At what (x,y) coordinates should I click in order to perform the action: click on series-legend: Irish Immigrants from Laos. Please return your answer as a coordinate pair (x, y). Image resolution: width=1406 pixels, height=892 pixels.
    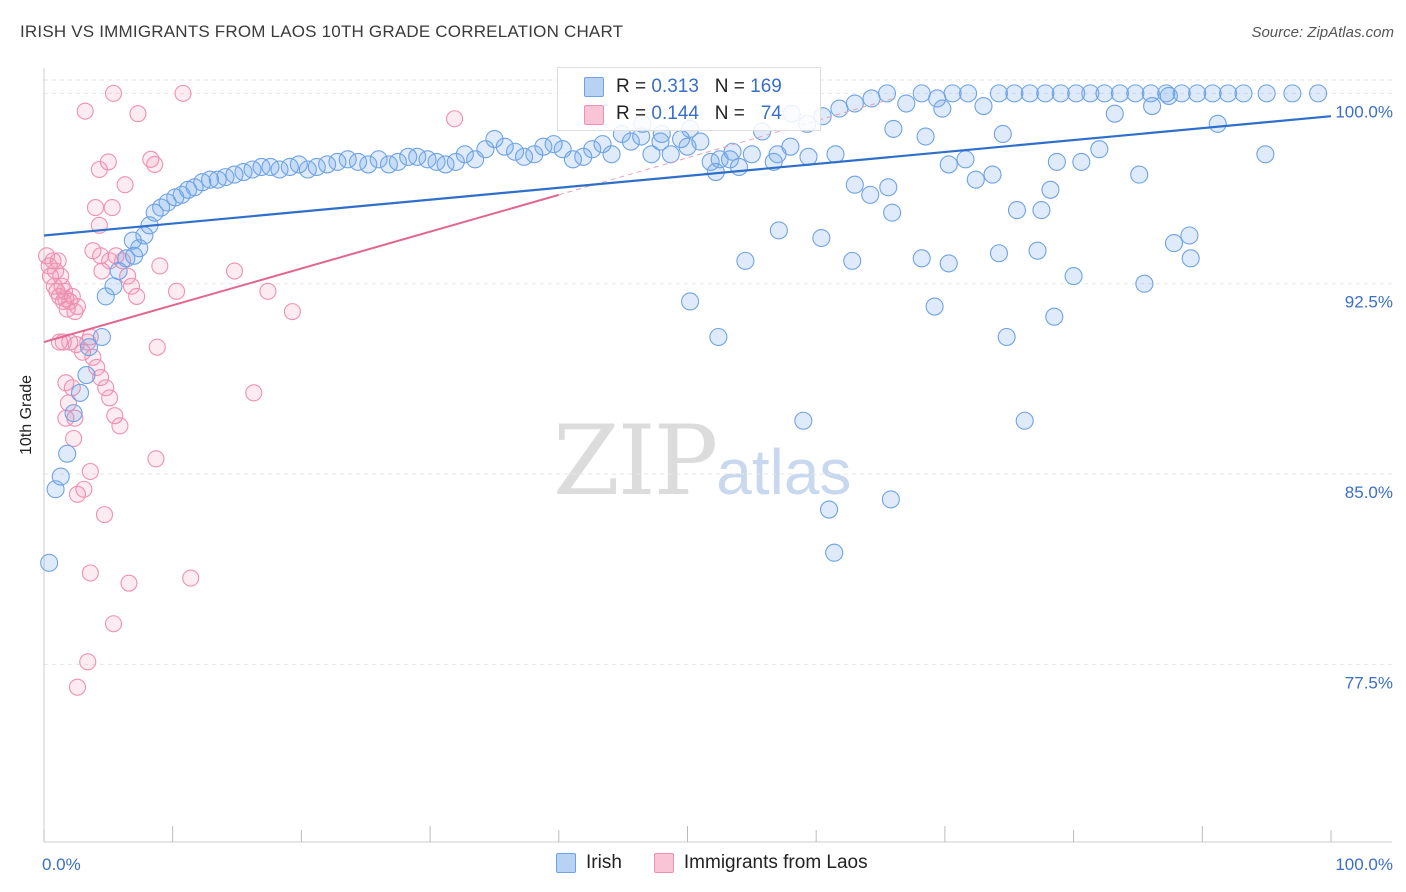
    Looking at the image, I should click on (712, 863).